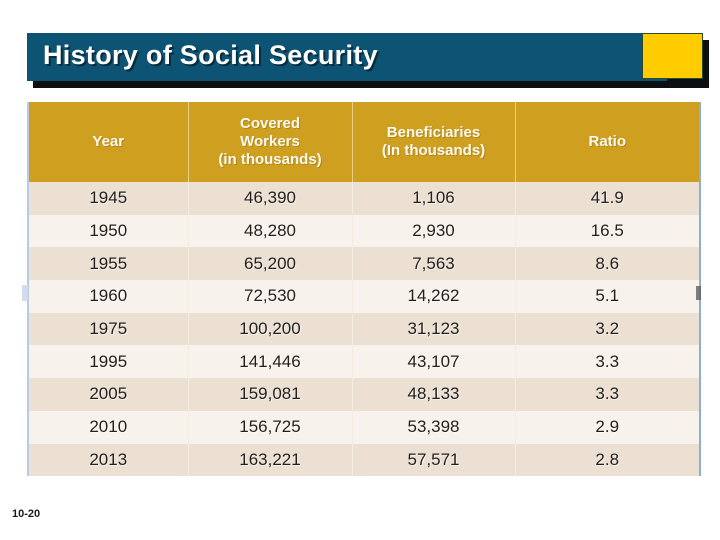 This screenshot has width=720, height=540. What do you see at coordinates (108, 231) in the screenshot?
I see `cell-year: 1950` at bounding box center [108, 231].